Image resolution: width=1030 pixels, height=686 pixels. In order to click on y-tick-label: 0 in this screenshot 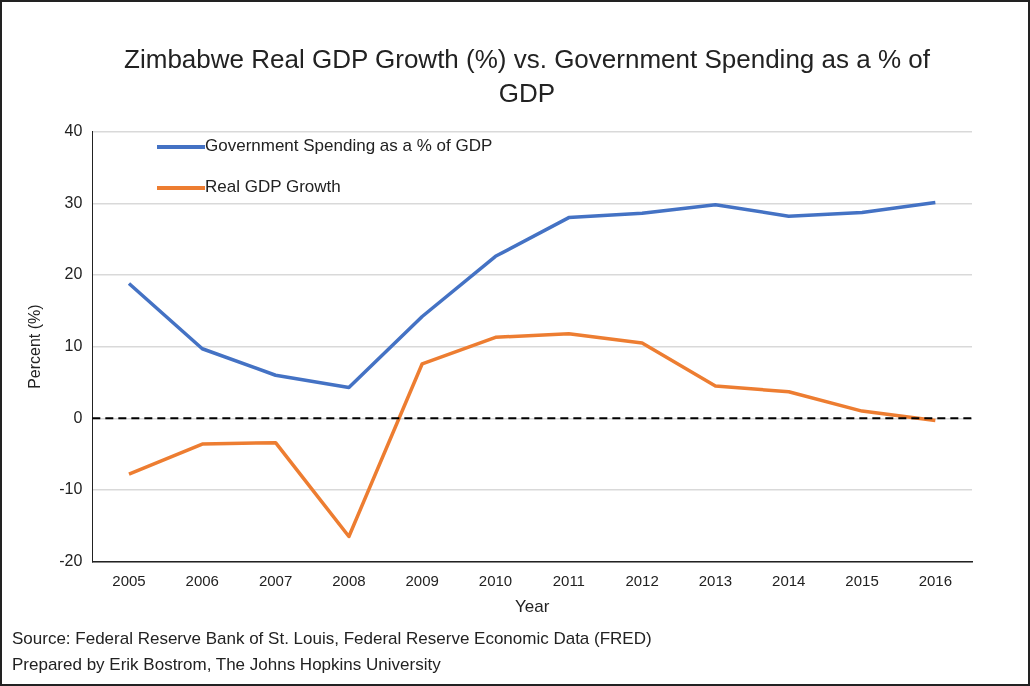, I will do `click(78, 417)`.